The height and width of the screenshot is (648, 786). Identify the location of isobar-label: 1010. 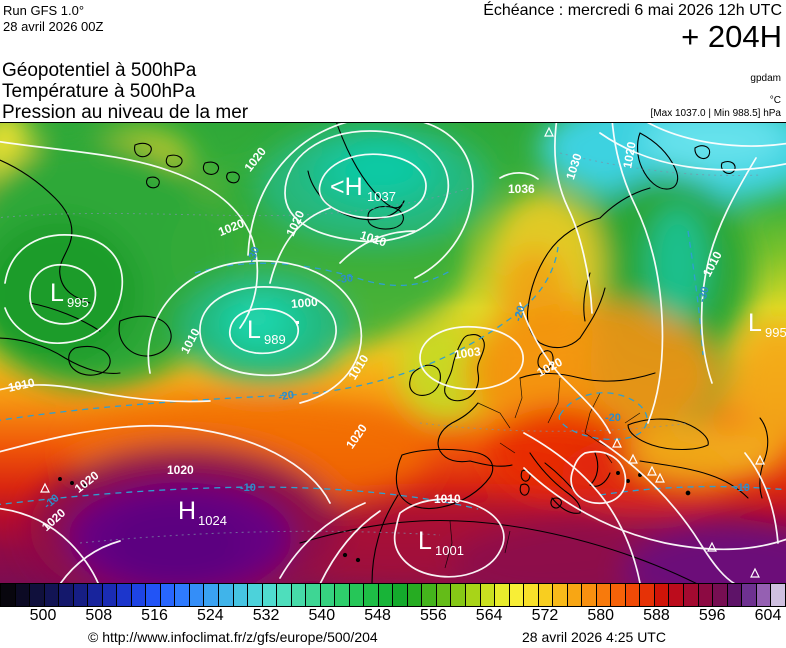
(21, 384).